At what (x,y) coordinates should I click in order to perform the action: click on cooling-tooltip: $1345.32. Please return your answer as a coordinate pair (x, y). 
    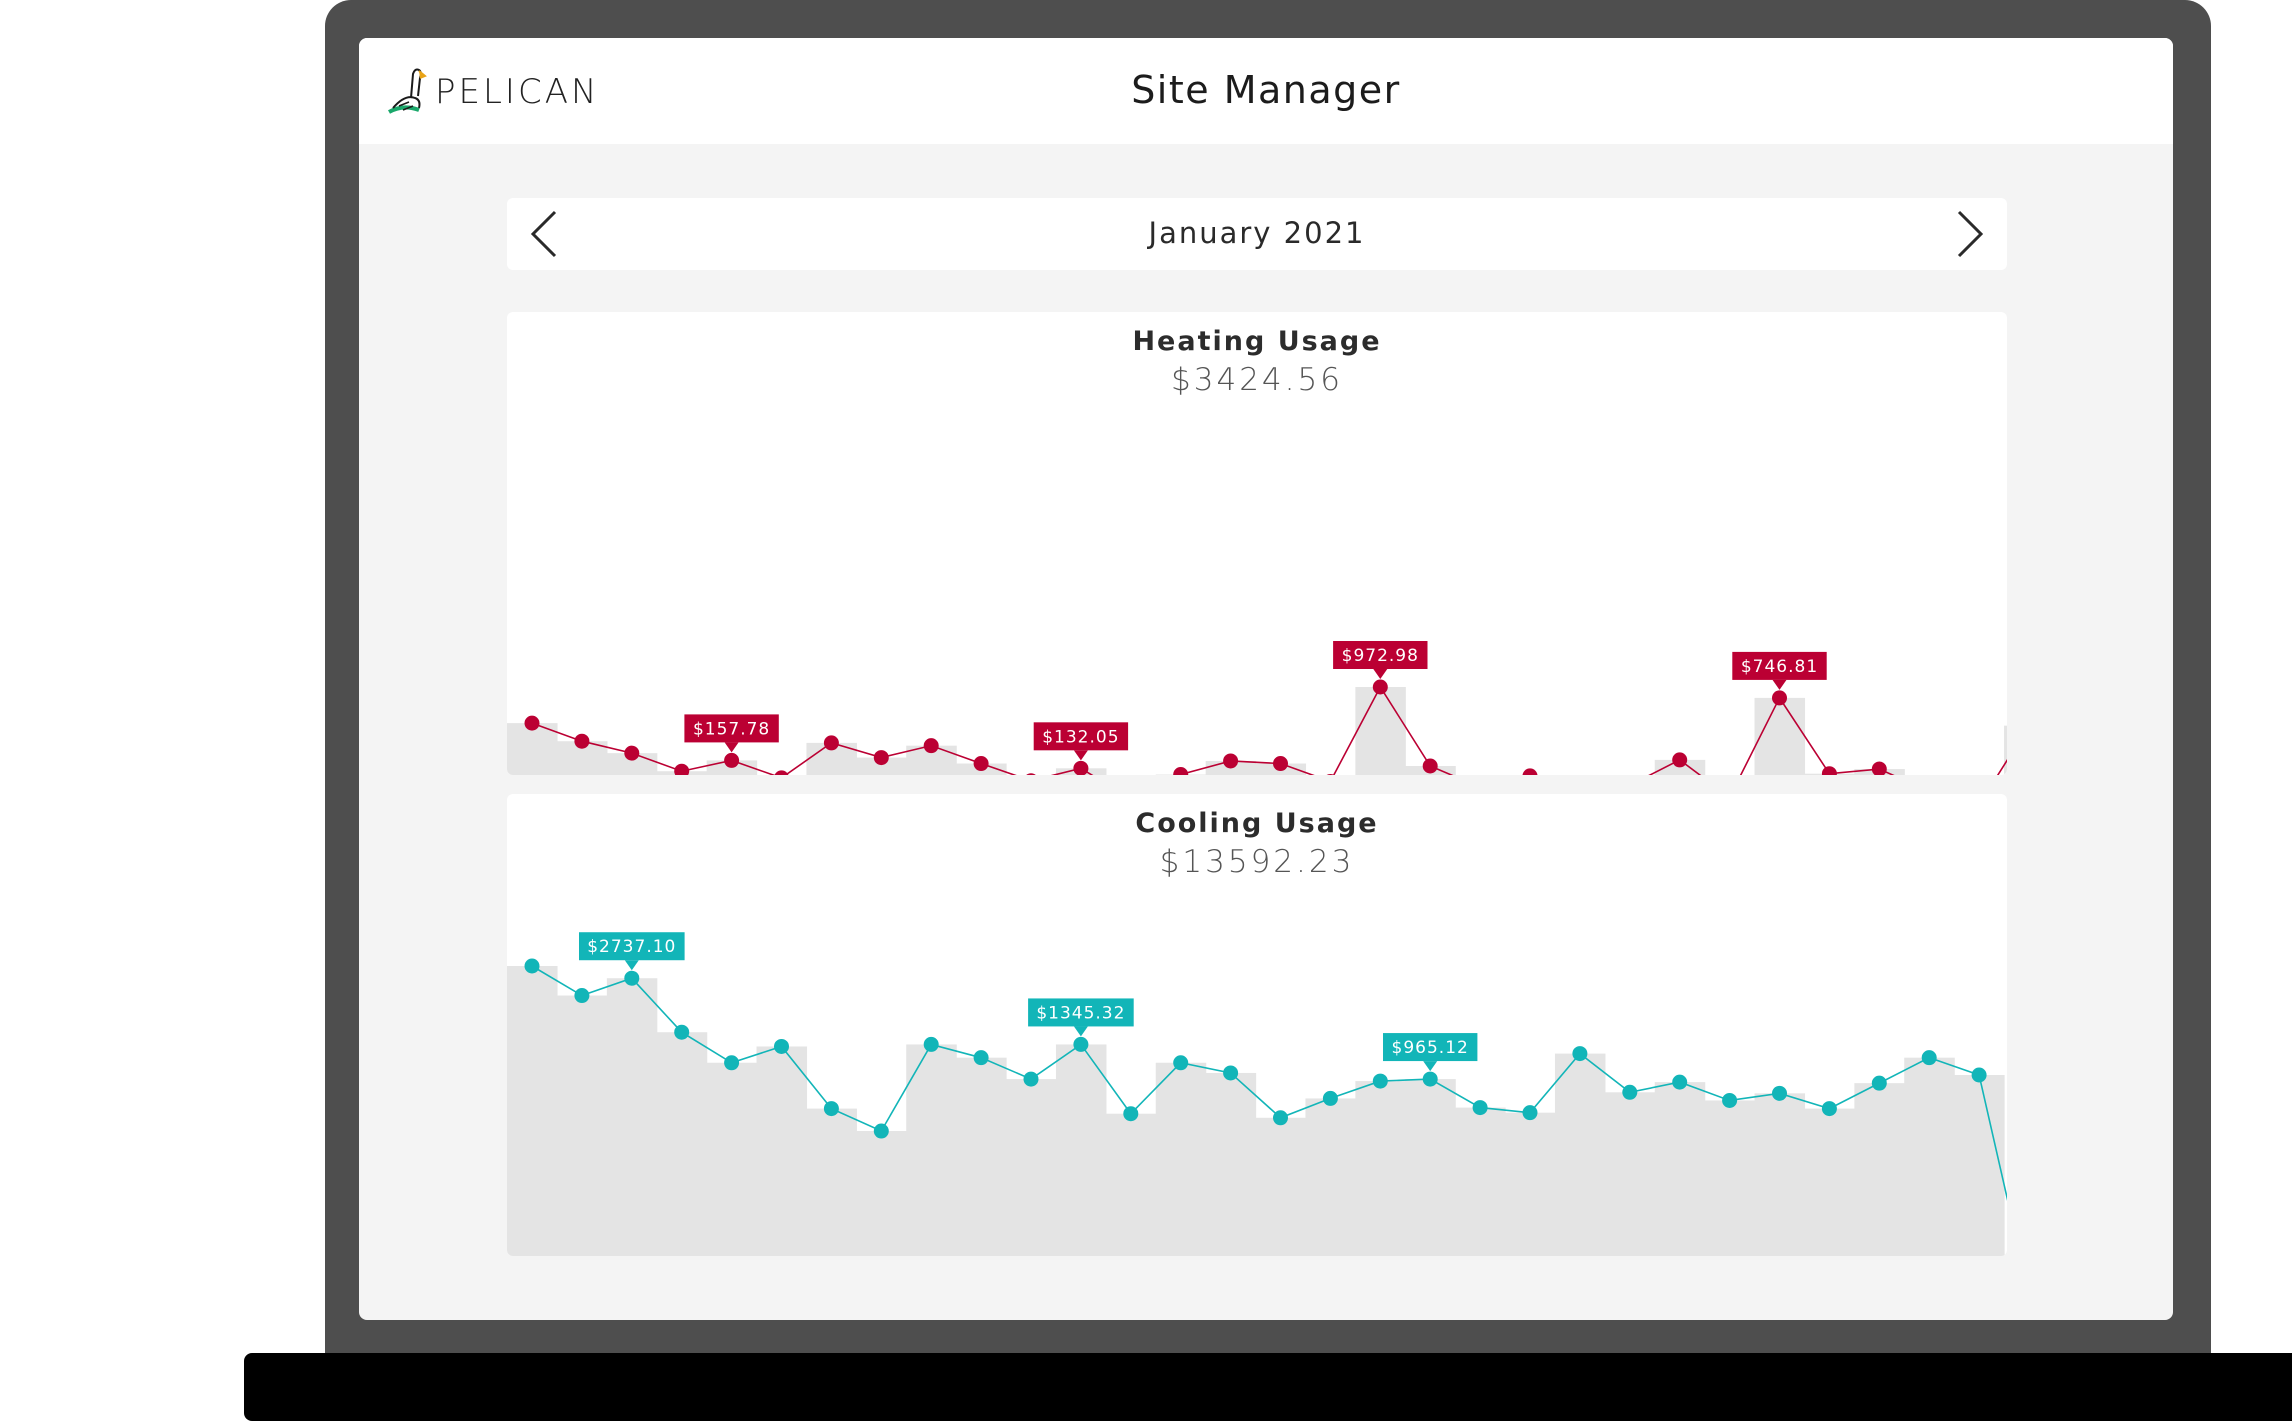
    Looking at the image, I should click on (1081, 1017).